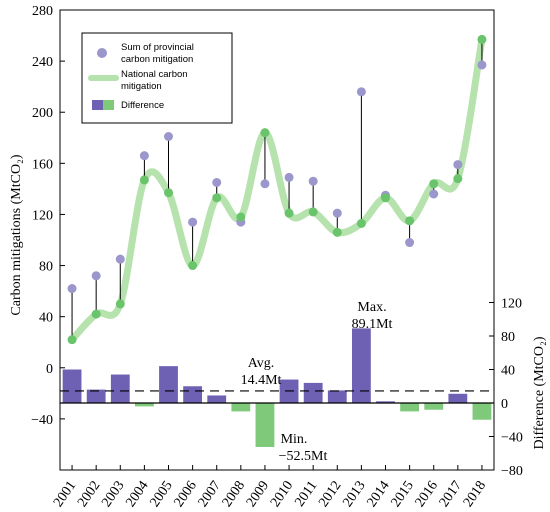 This screenshot has width=550, height=512. What do you see at coordinates (144, 405) in the screenshot?
I see `difference-bar-2004` at bounding box center [144, 405].